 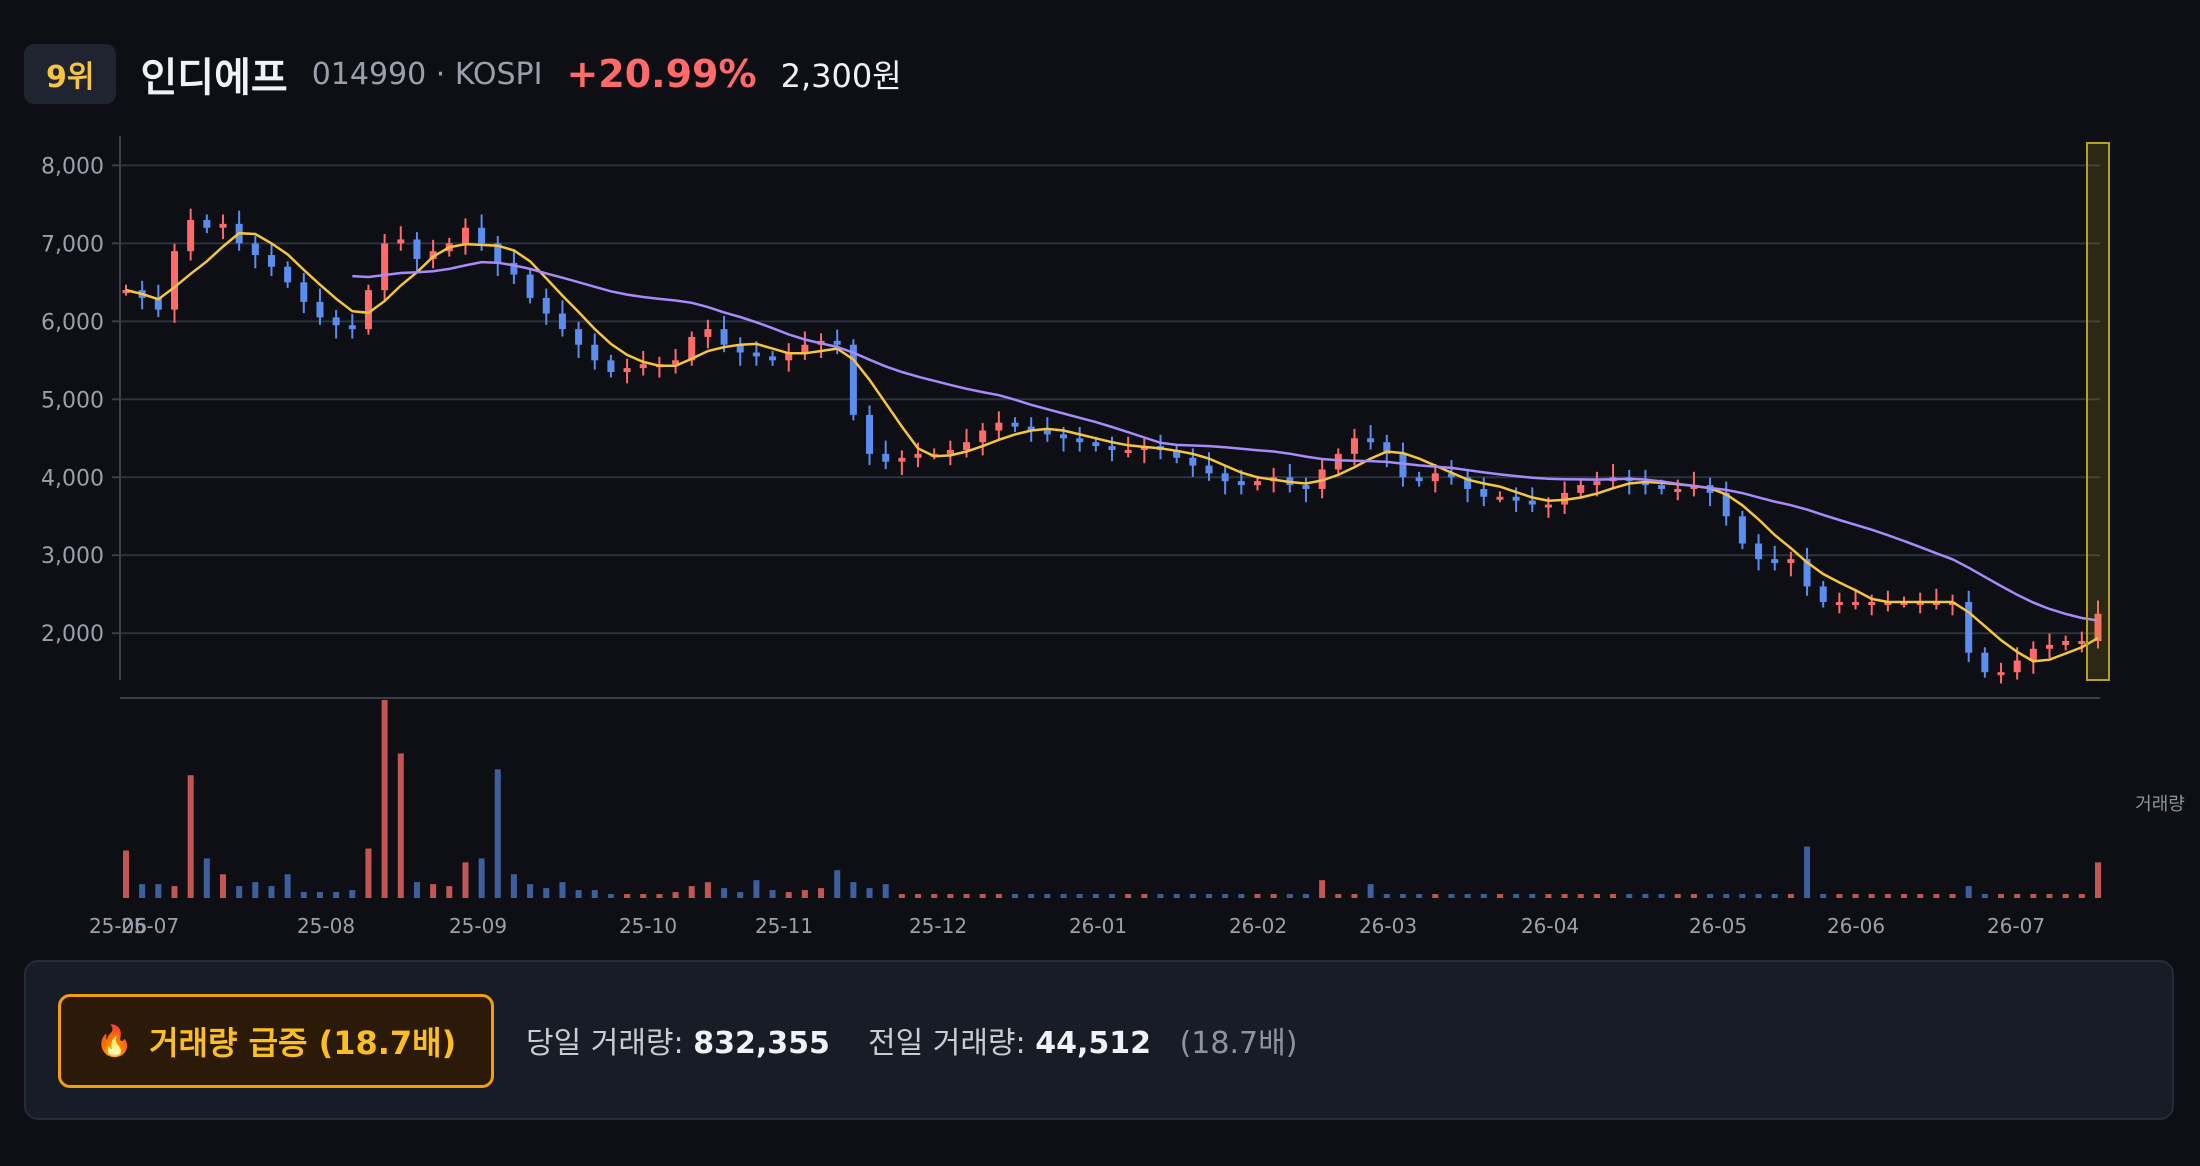 I want to click on volume-surge-badge: 🔥 거래량 급증 (18.7배), so click(x=276, y=1041).